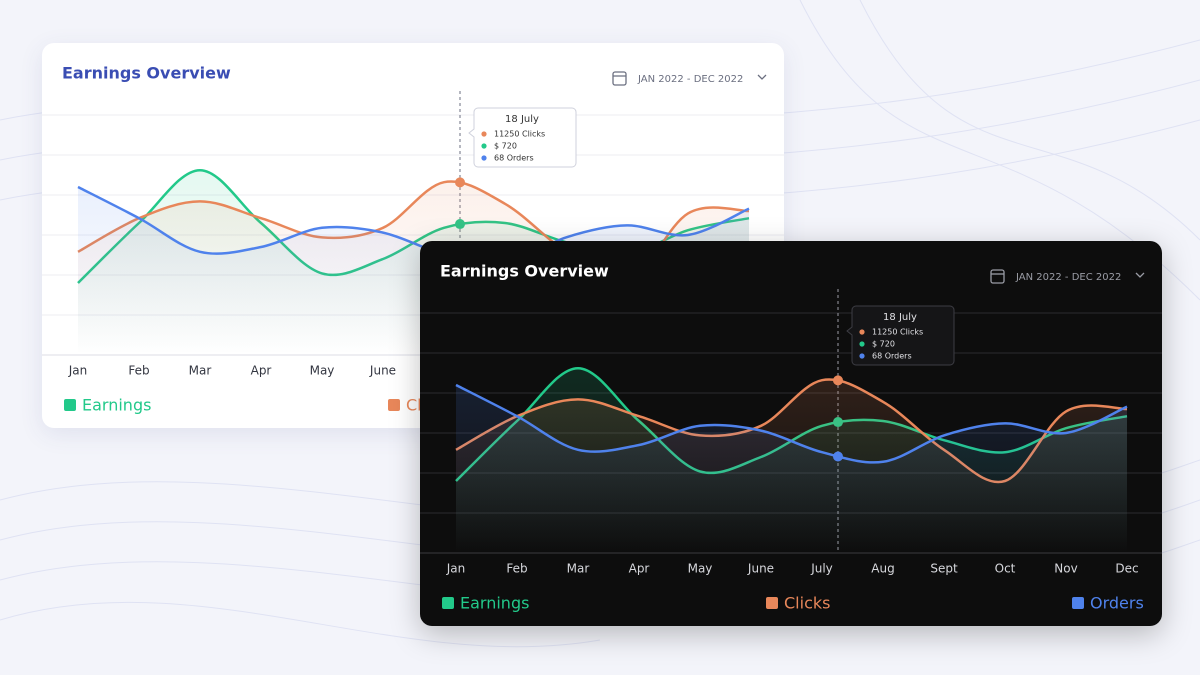 The image size is (1200, 675). What do you see at coordinates (1126, 569) in the screenshot?
I see `x-tick-label: Dec` at bounding box center [1126, 569].